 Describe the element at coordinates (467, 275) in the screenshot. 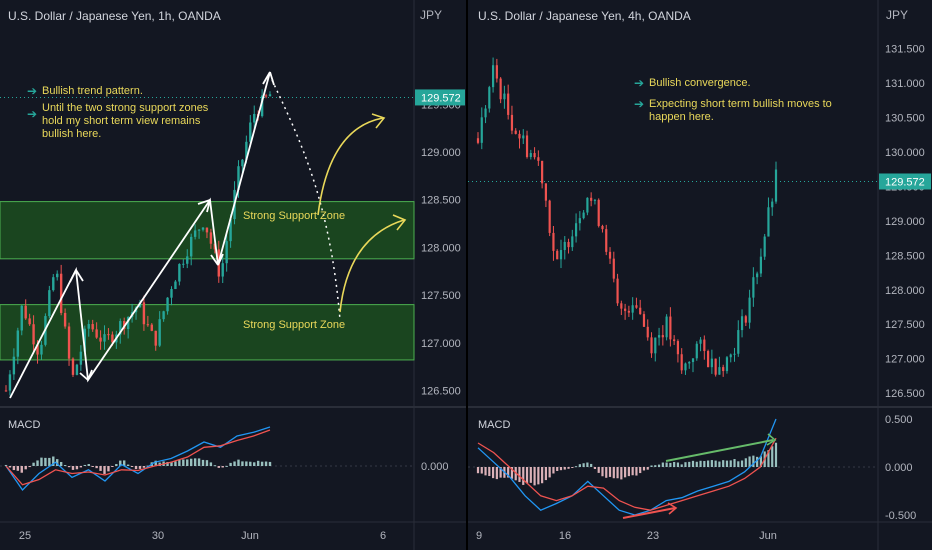

I see `panel-divider` at that location.